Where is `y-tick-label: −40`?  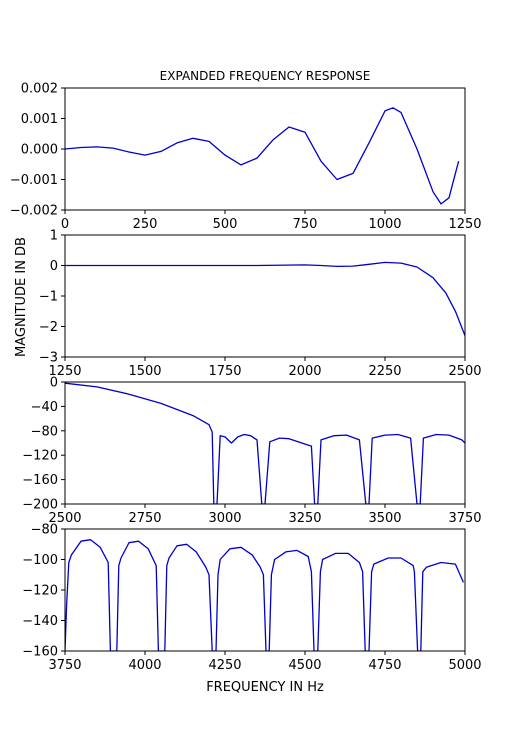 y-tick-label: −40 is located at coordinates (44, 407).